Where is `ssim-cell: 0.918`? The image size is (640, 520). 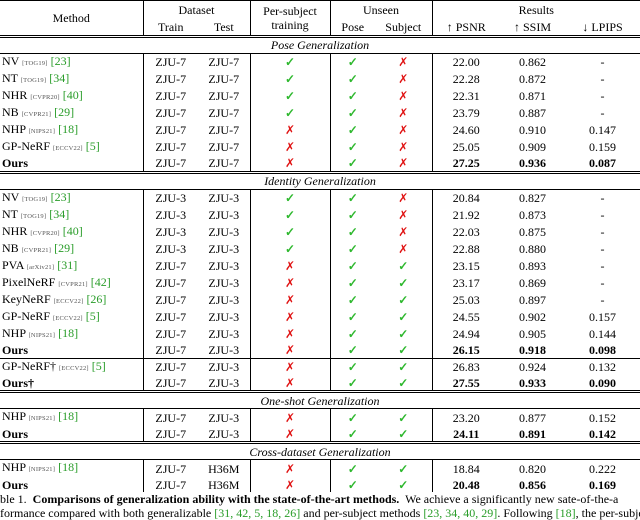 ssim-cell: 0.918 is located at coordinates (533, 350).